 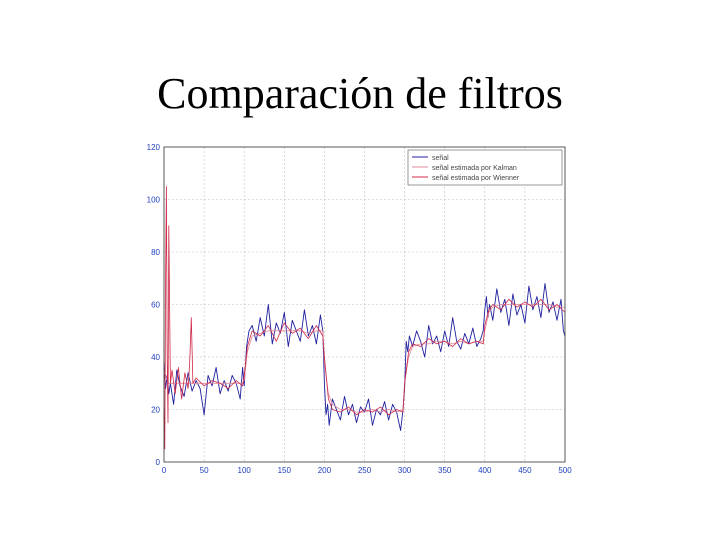 I want to click on x-tick-label: 0, so click(x=164, y=470).